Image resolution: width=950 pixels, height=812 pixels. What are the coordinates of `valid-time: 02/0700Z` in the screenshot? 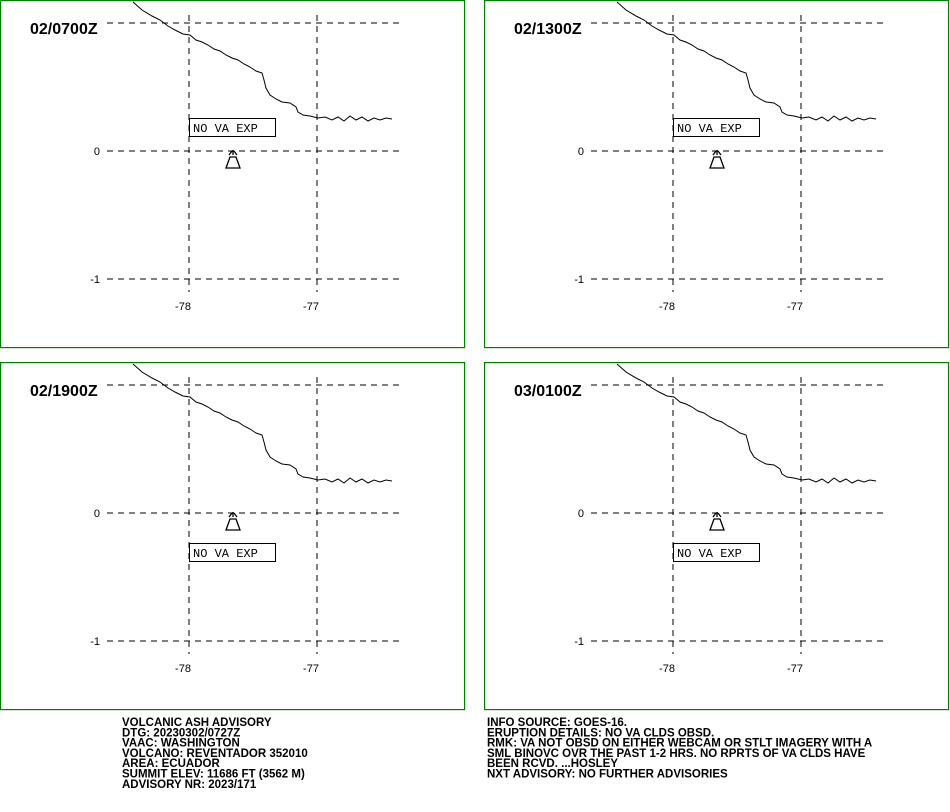 It's located at (64, 29).